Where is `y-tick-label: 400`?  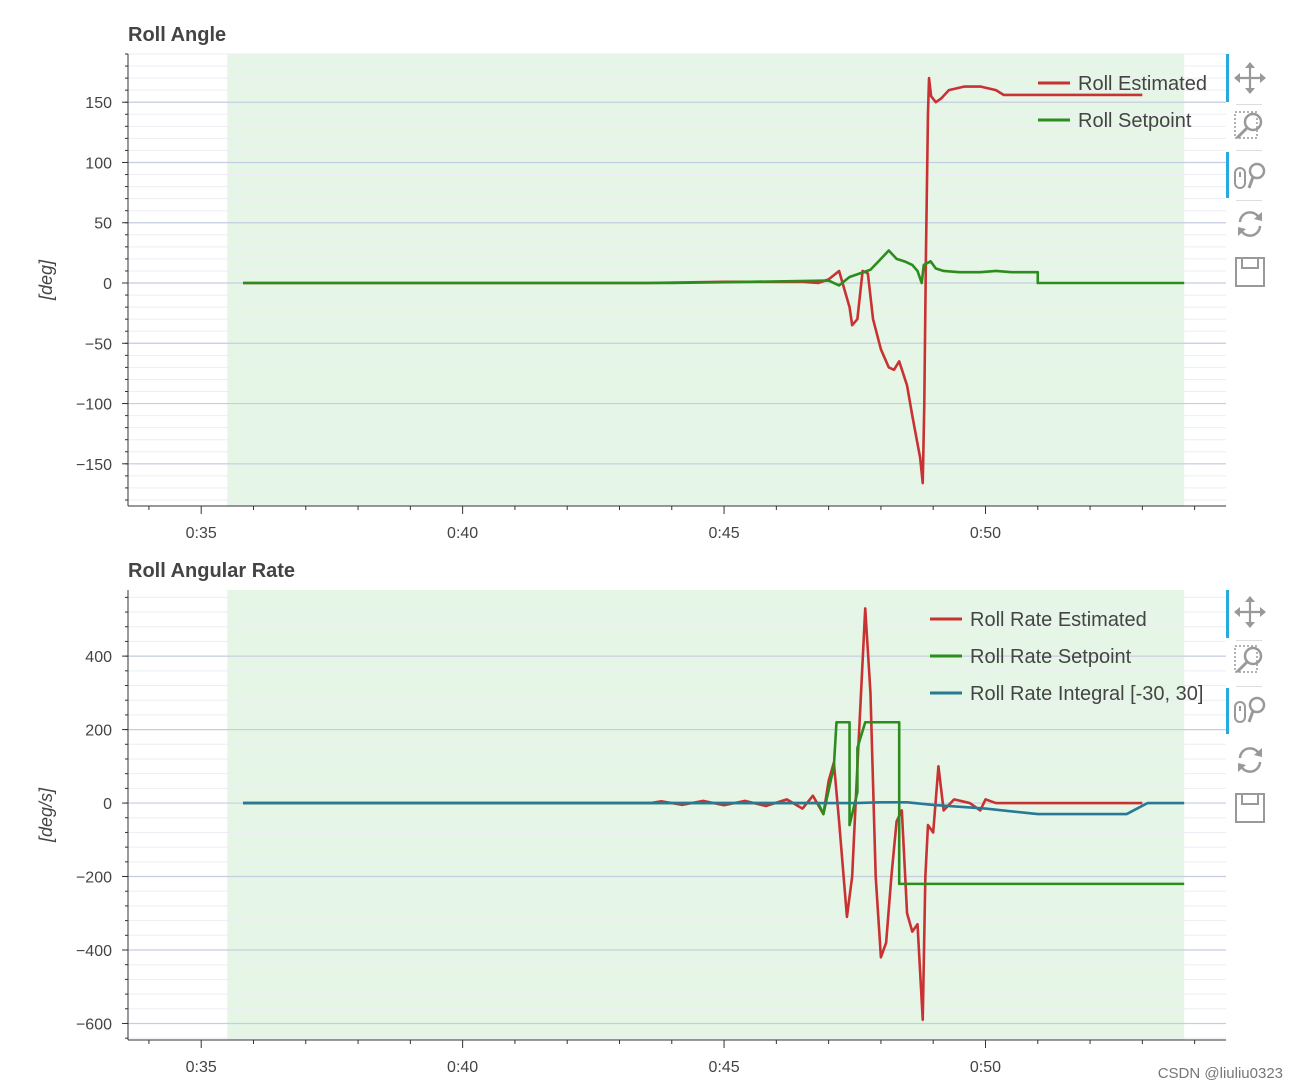
y-tick-label: 400 is located at coordinates (98, 657).